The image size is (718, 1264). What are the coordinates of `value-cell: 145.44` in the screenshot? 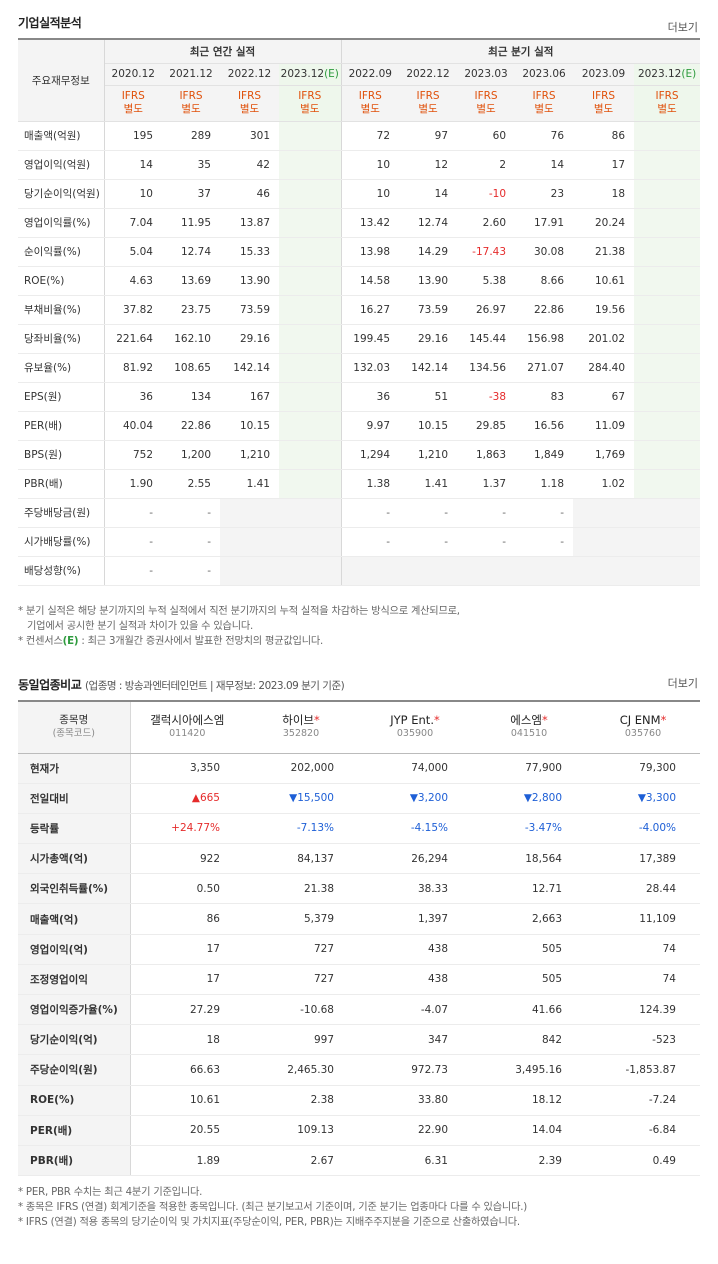 It's located at (486, 339).